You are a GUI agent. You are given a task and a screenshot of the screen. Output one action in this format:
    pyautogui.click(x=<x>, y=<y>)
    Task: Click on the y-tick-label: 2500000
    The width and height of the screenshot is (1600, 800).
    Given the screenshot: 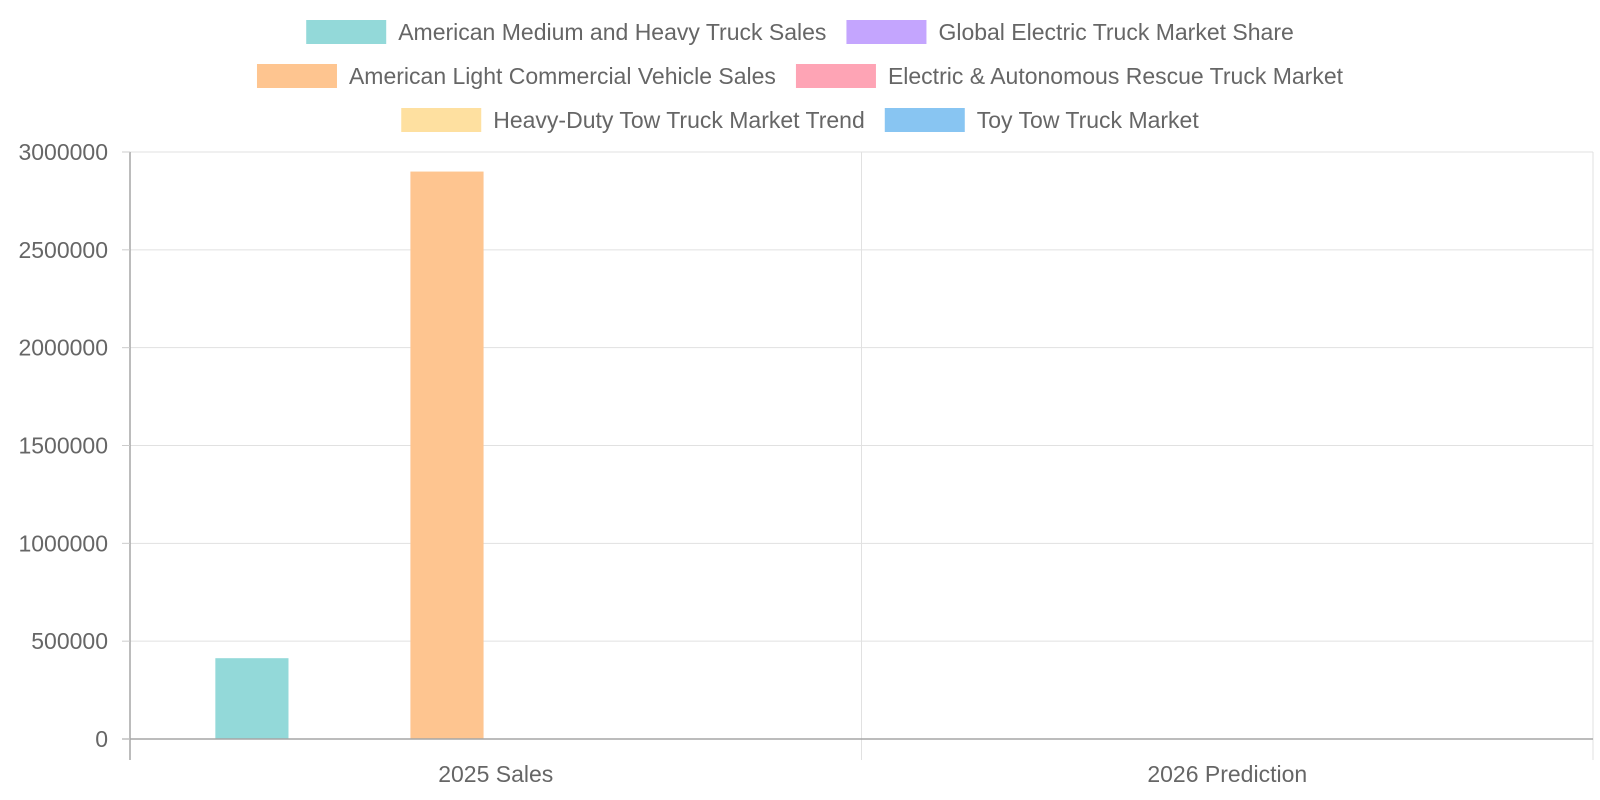 What is the action you would take?
    pyautogui.click(x=63, y=250)
    